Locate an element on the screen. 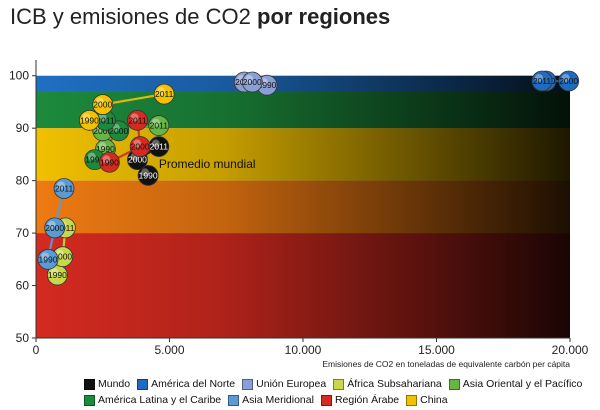 This screenshot has height=410, width=600. x-tick-label: 5.000 is located at coordinates (169, 350).